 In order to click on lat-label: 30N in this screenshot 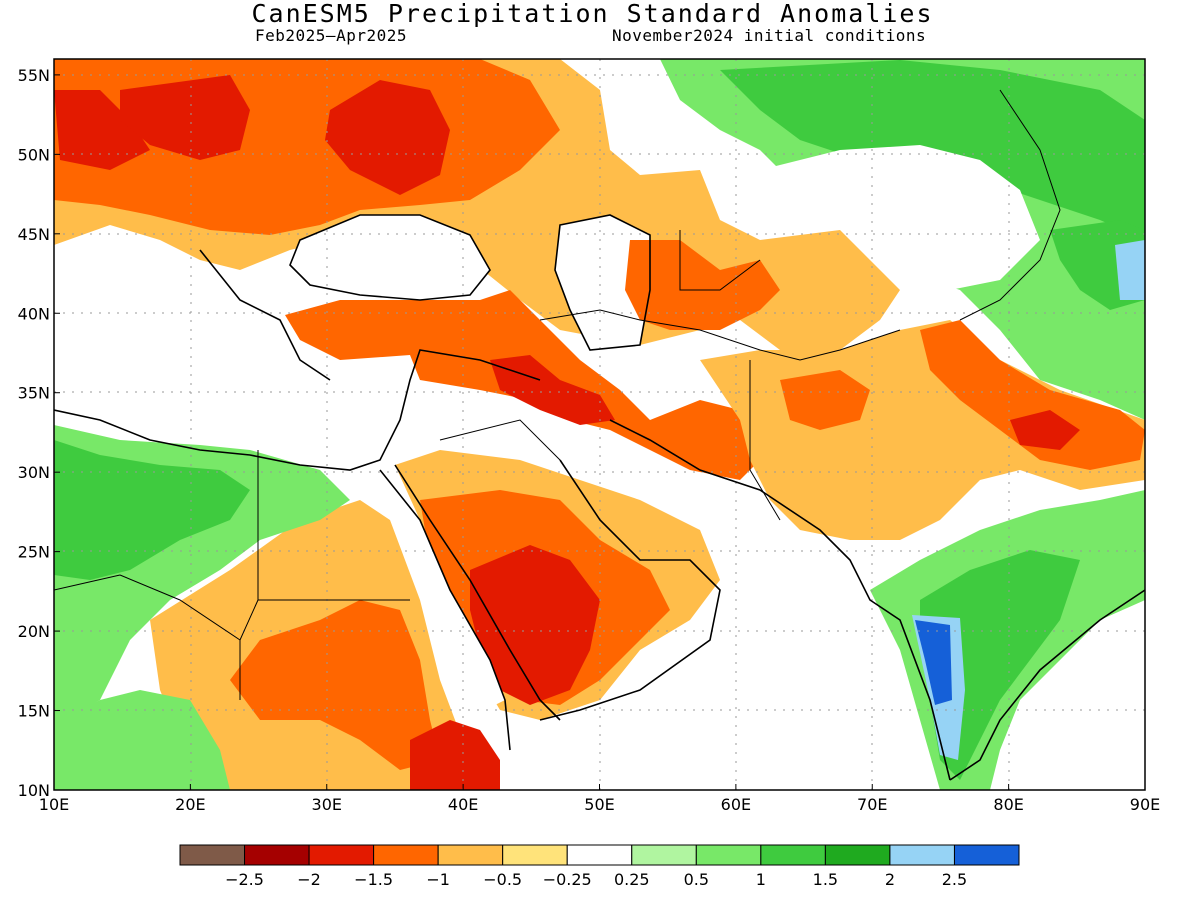, I will do `click(34, 472)`.